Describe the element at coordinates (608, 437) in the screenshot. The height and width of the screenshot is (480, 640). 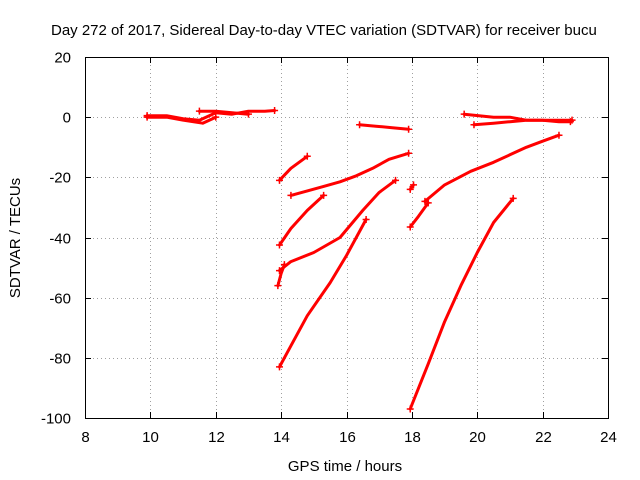
I see `x-tick-label: 24` at that location.